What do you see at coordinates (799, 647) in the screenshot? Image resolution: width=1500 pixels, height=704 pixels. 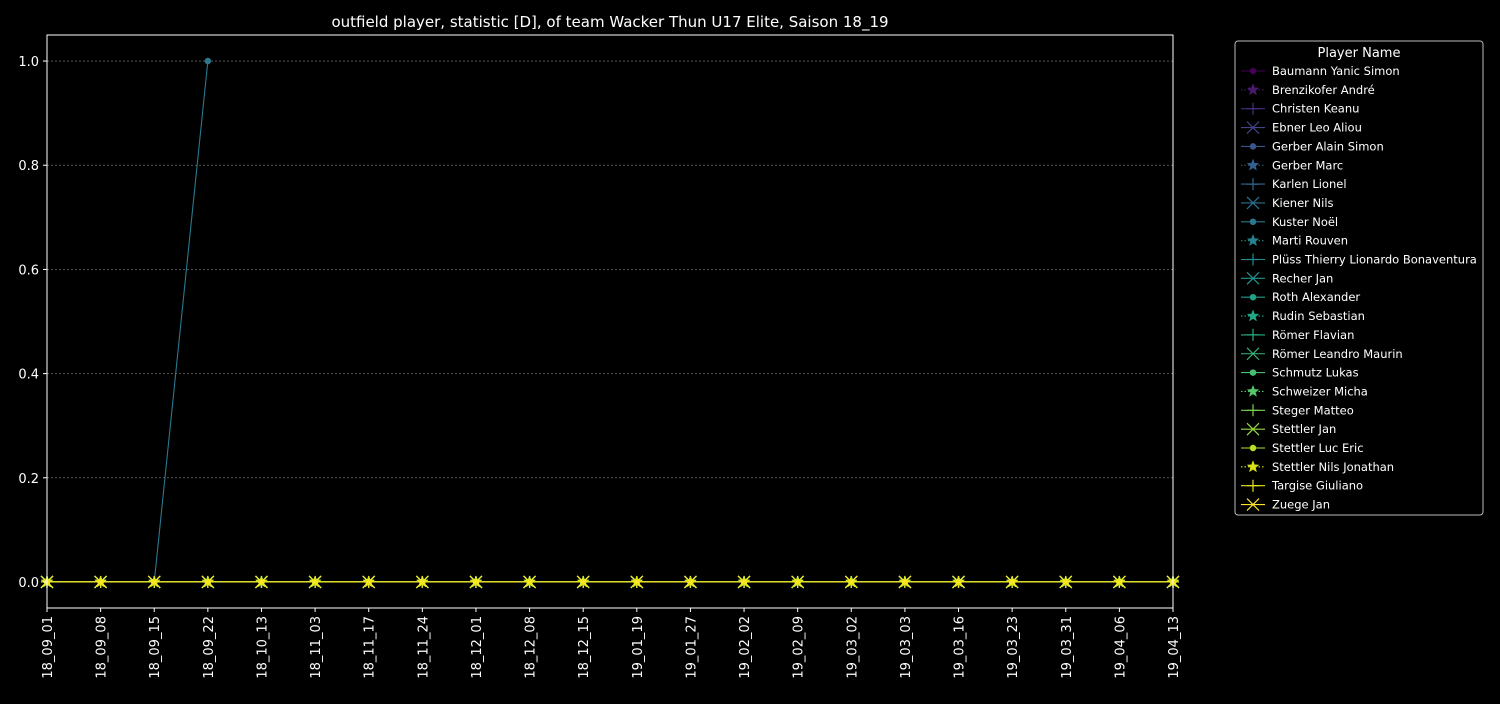 I see `x-tick-label: 19_02_09` at bounding box center [799, 647].